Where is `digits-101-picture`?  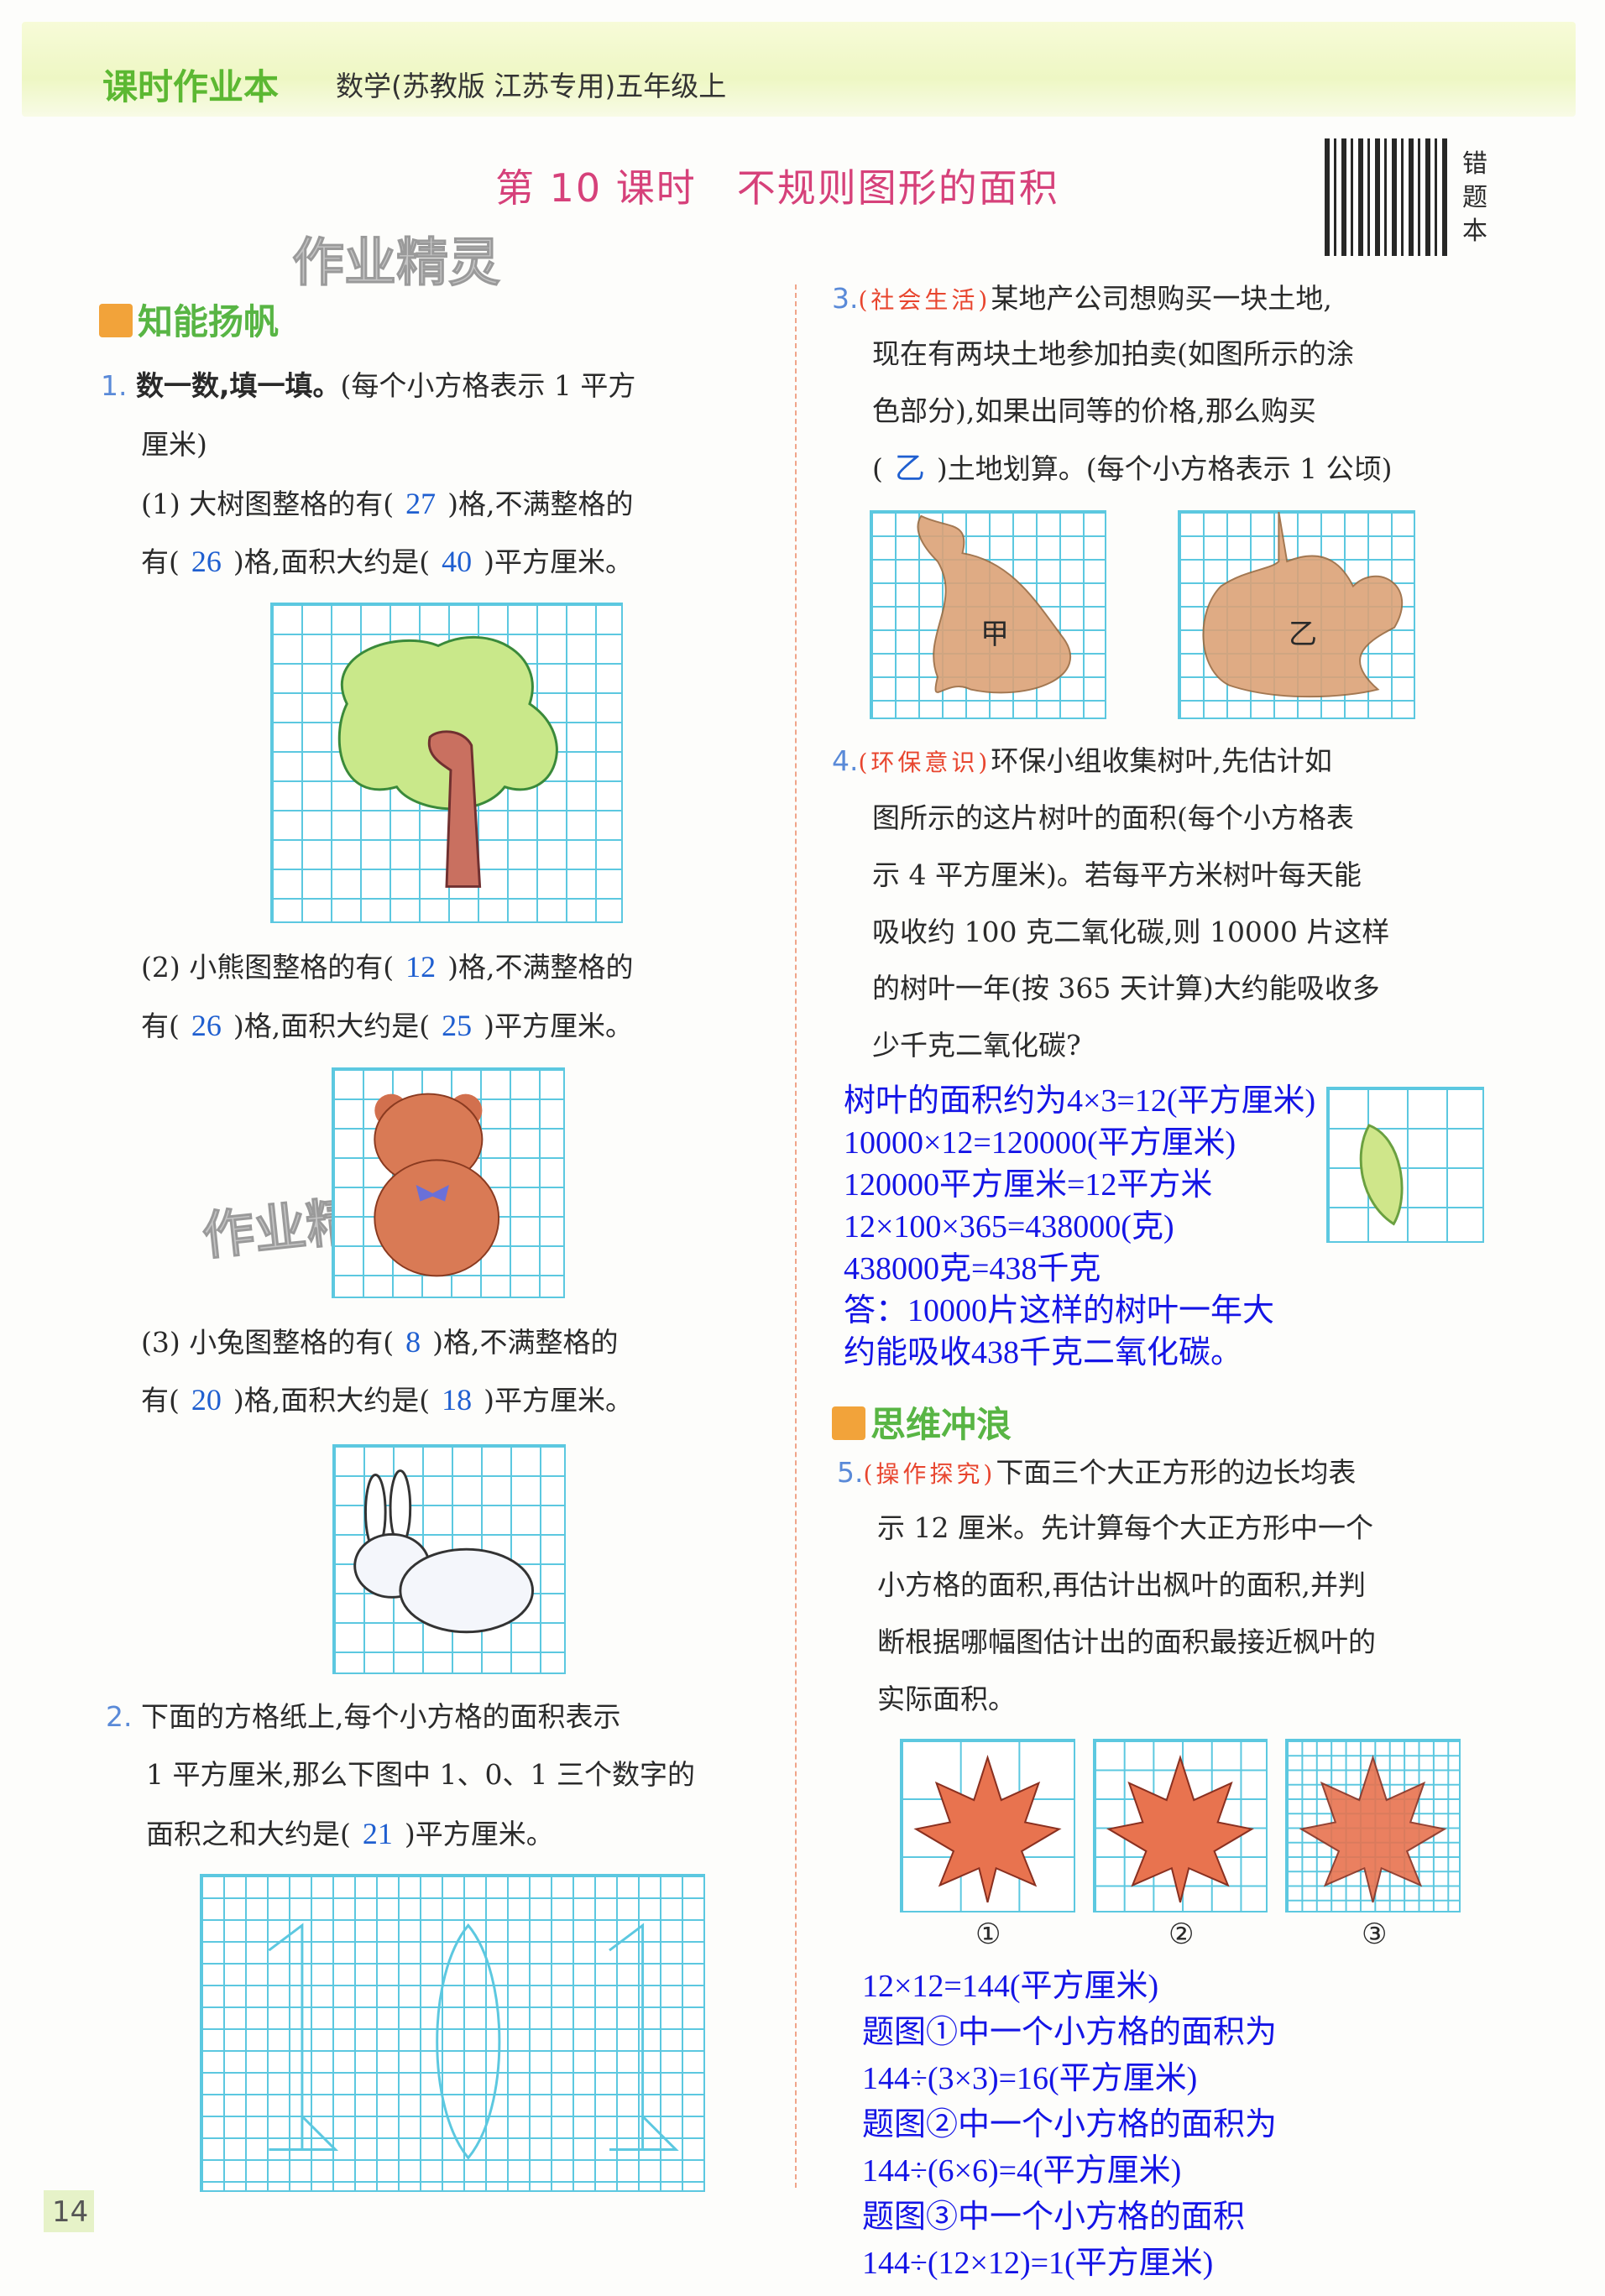 digits-101-picture is located at coordinates (473, 2041).